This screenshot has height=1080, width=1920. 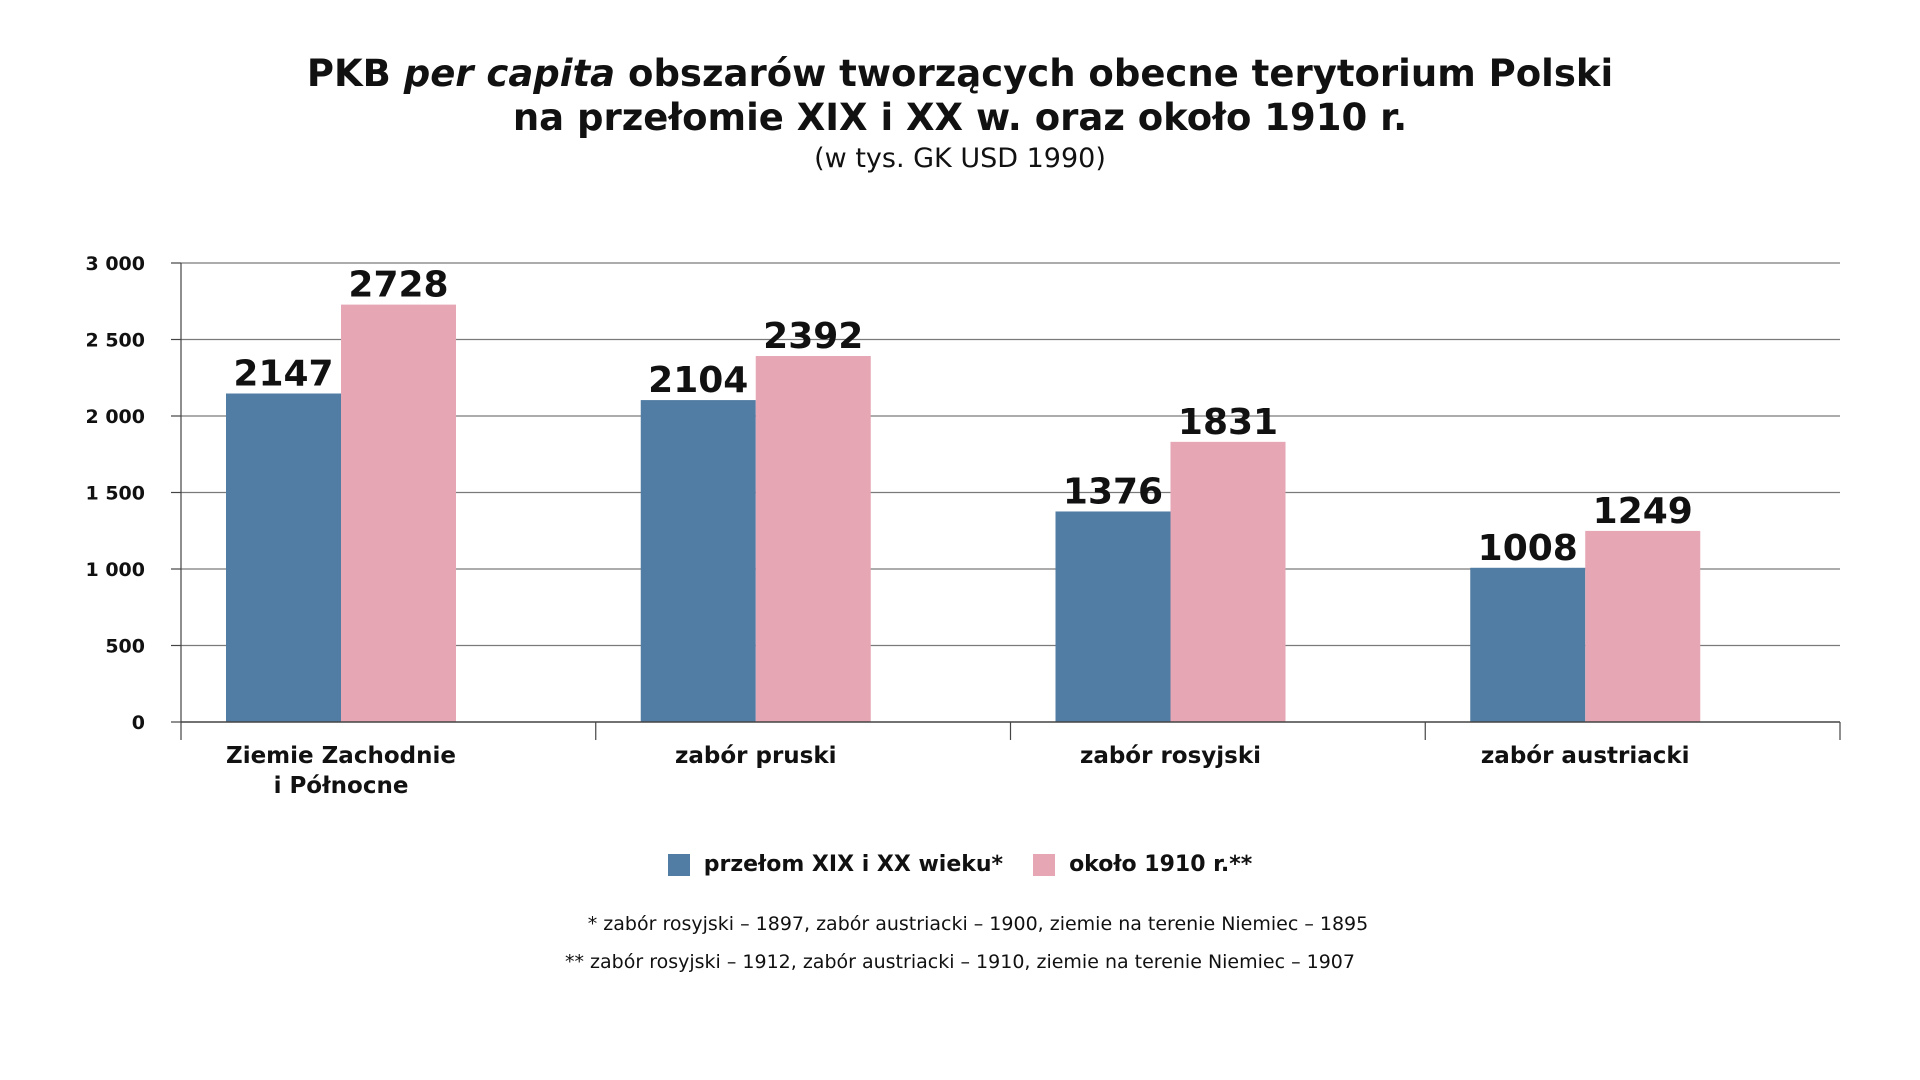 What do you see at coordinates (116, 341) in the screenshot?
I see `y-tick-label: 2 500` at bounding box center [116, 341].